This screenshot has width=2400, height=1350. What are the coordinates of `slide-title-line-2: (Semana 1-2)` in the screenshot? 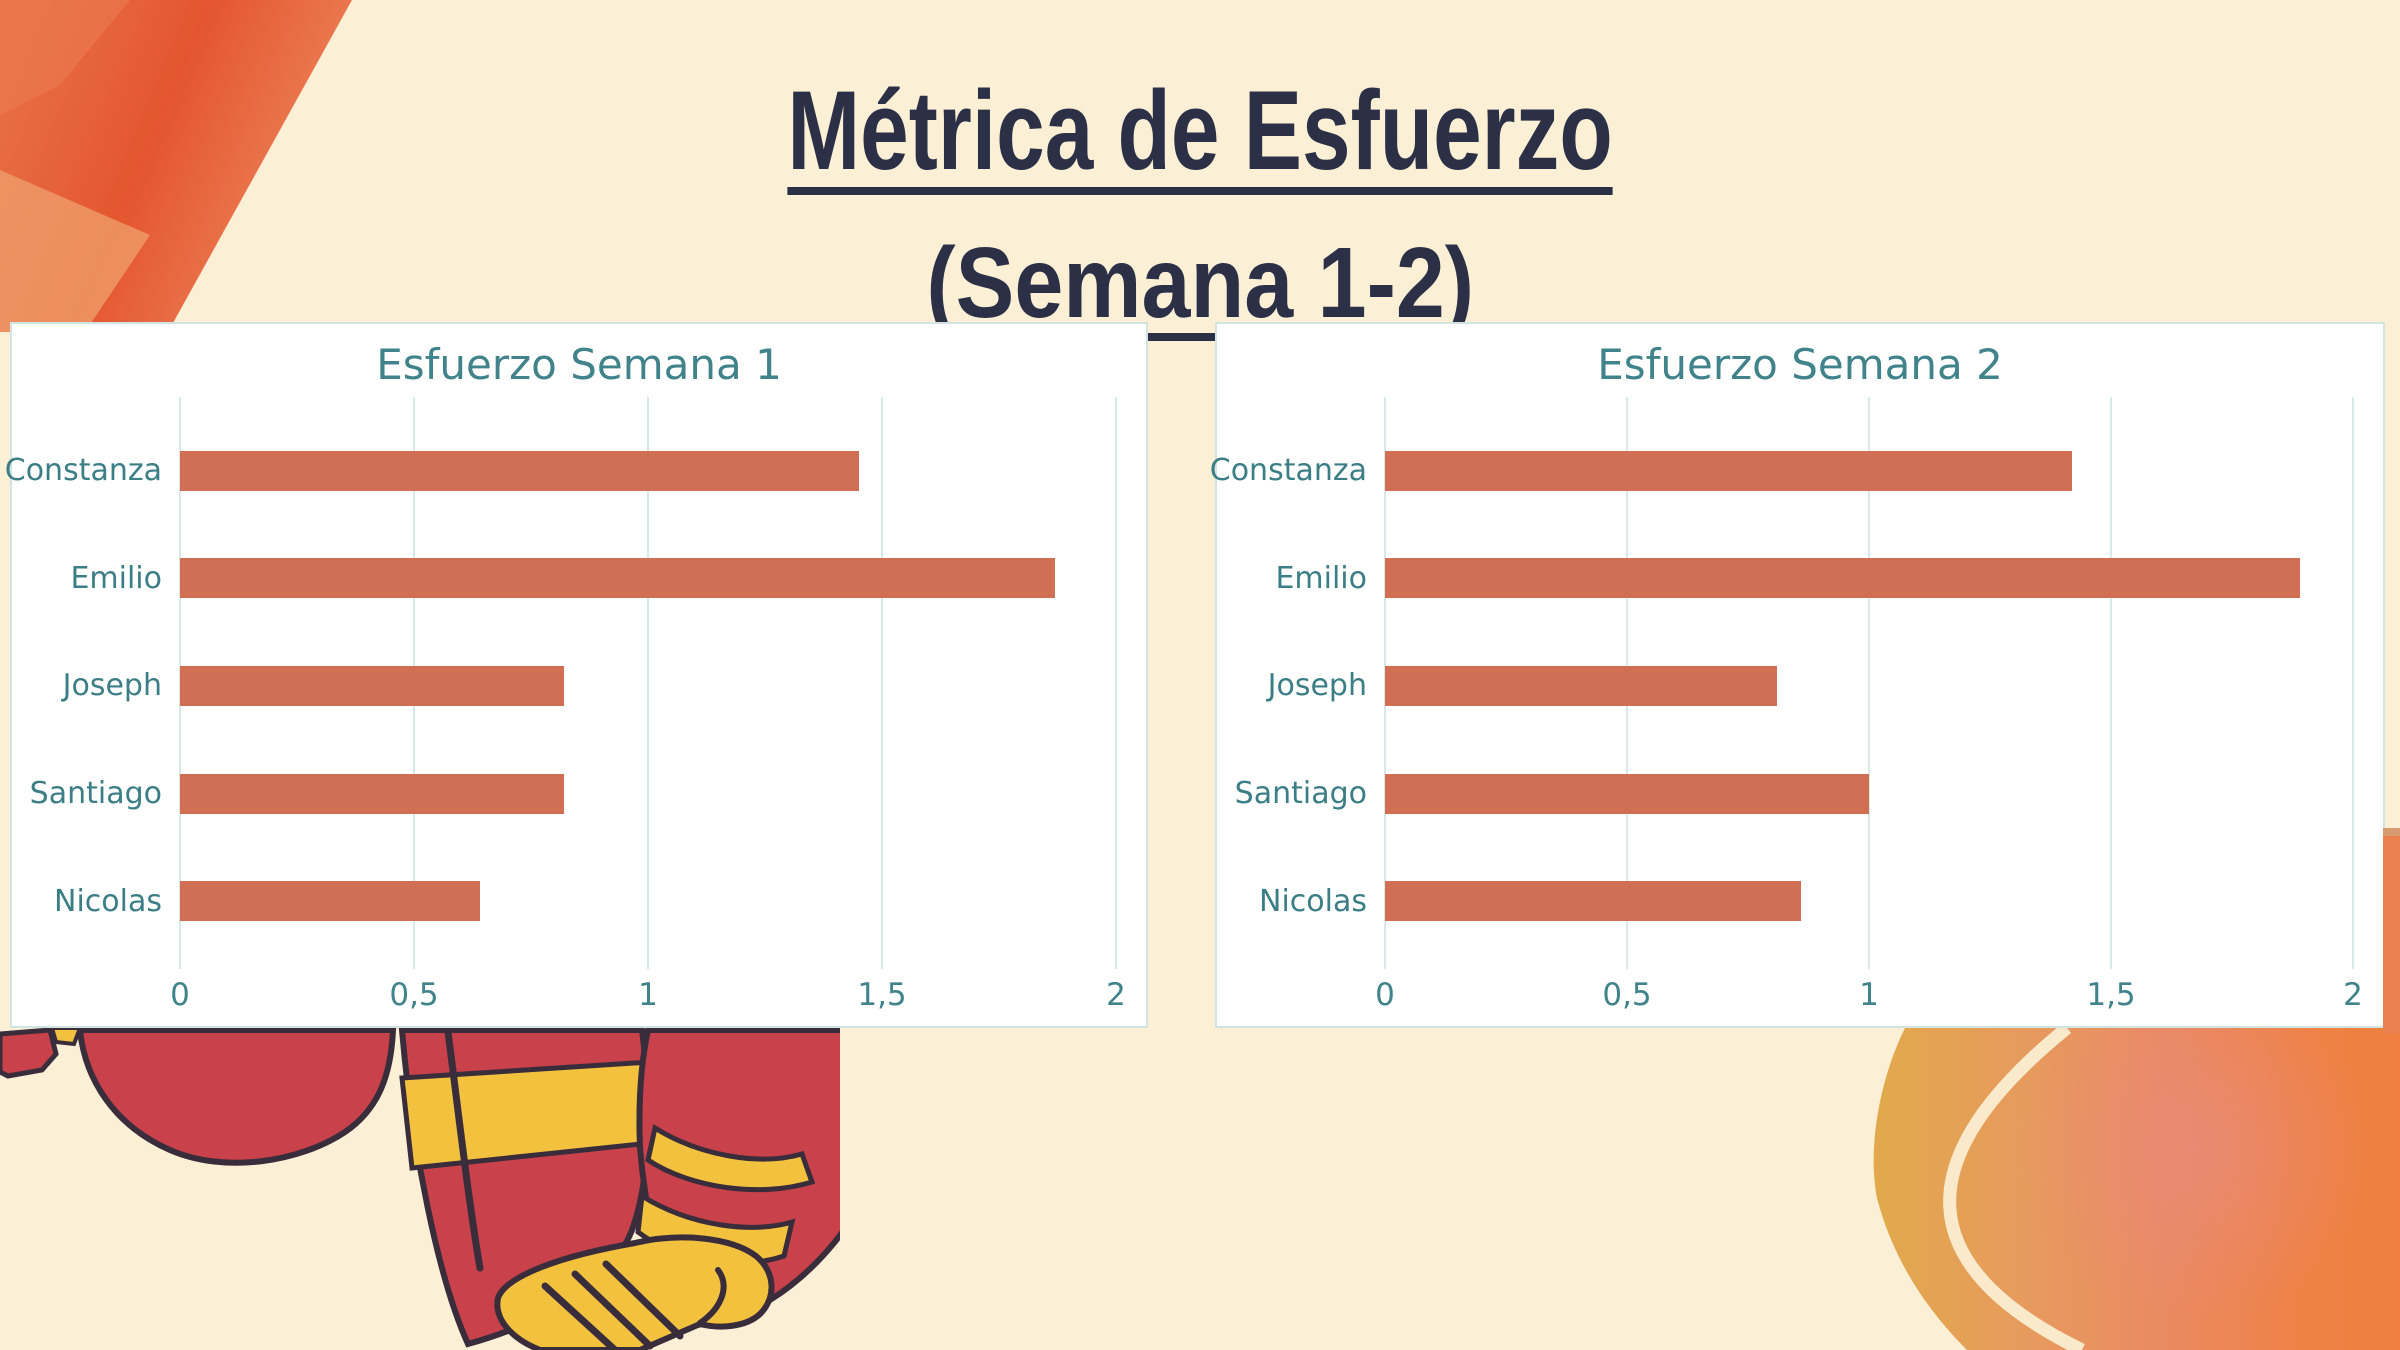 It's located at (1200, 287).